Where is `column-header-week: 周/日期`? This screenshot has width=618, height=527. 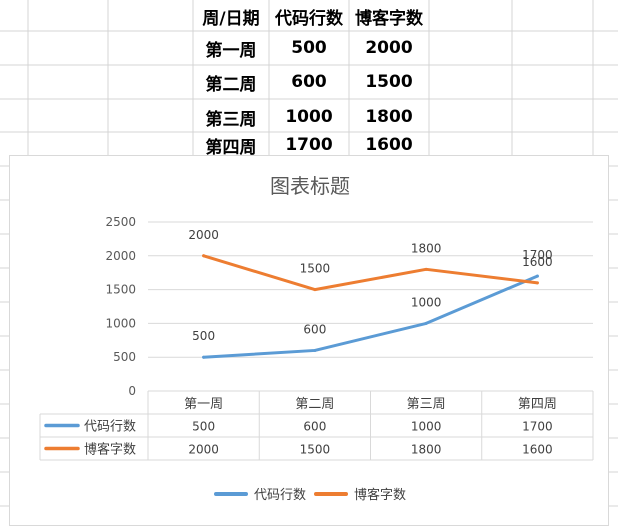
column-header-week: 周/日期 is located at coordinates (231, 18).